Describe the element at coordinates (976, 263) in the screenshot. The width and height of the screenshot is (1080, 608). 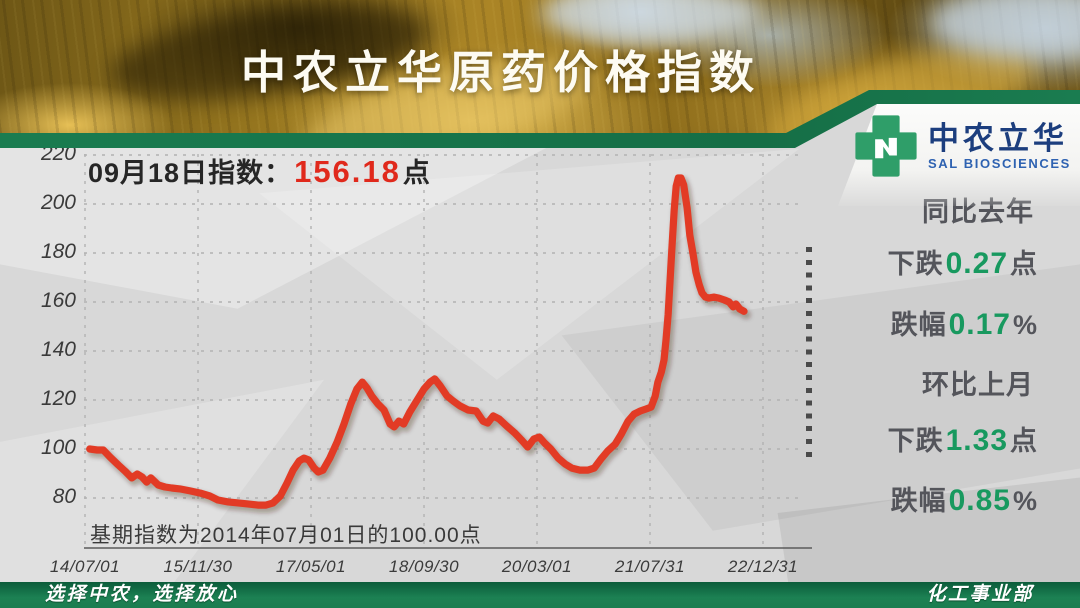
I see `stat-value: 0.27` at that location.